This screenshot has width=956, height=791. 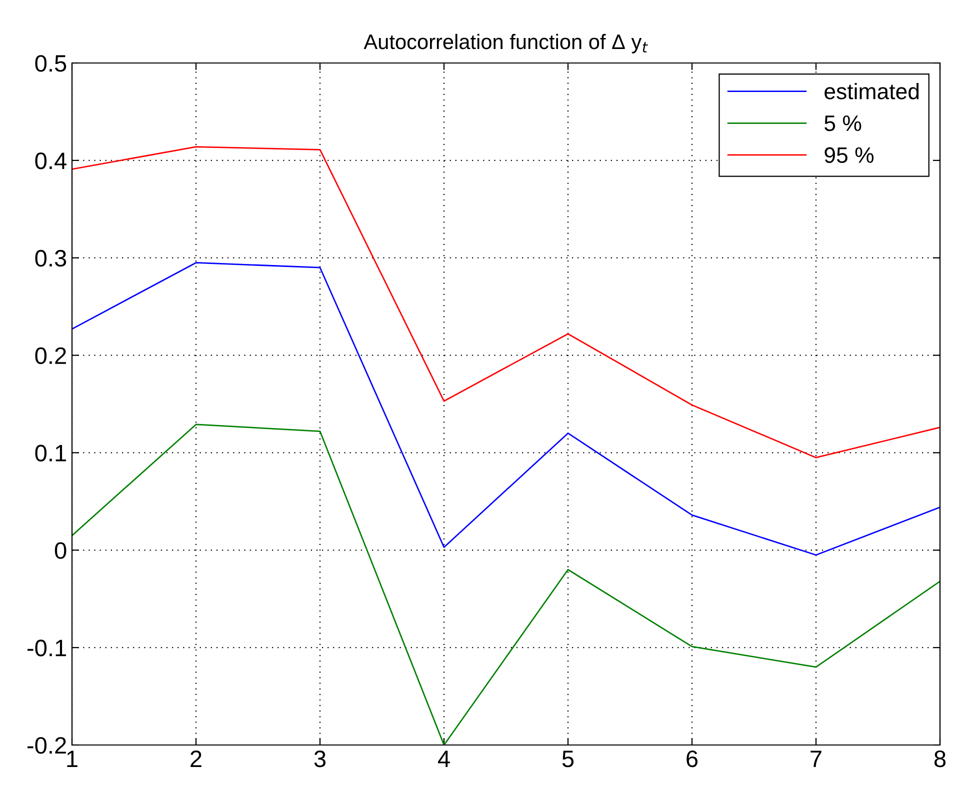 I want to click on y-tick-label: -0.1, so click(x=47, y=648).